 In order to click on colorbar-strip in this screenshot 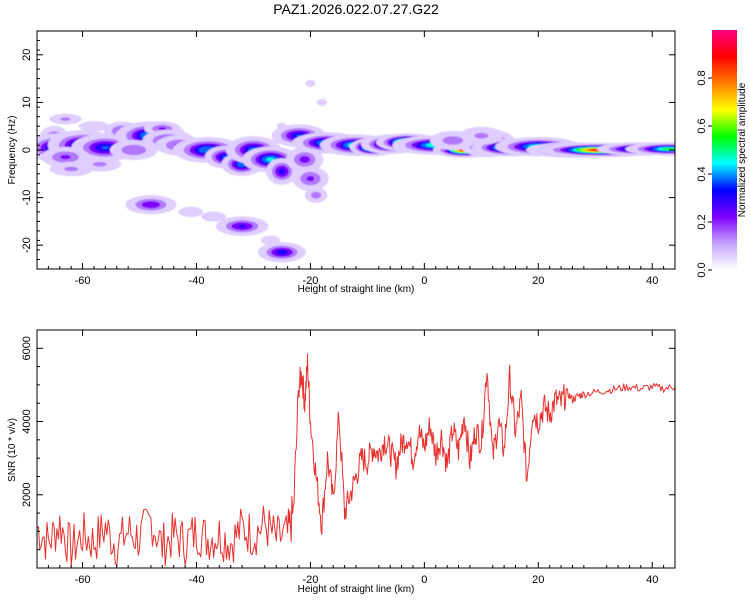, I will do `click(724, 150)`.